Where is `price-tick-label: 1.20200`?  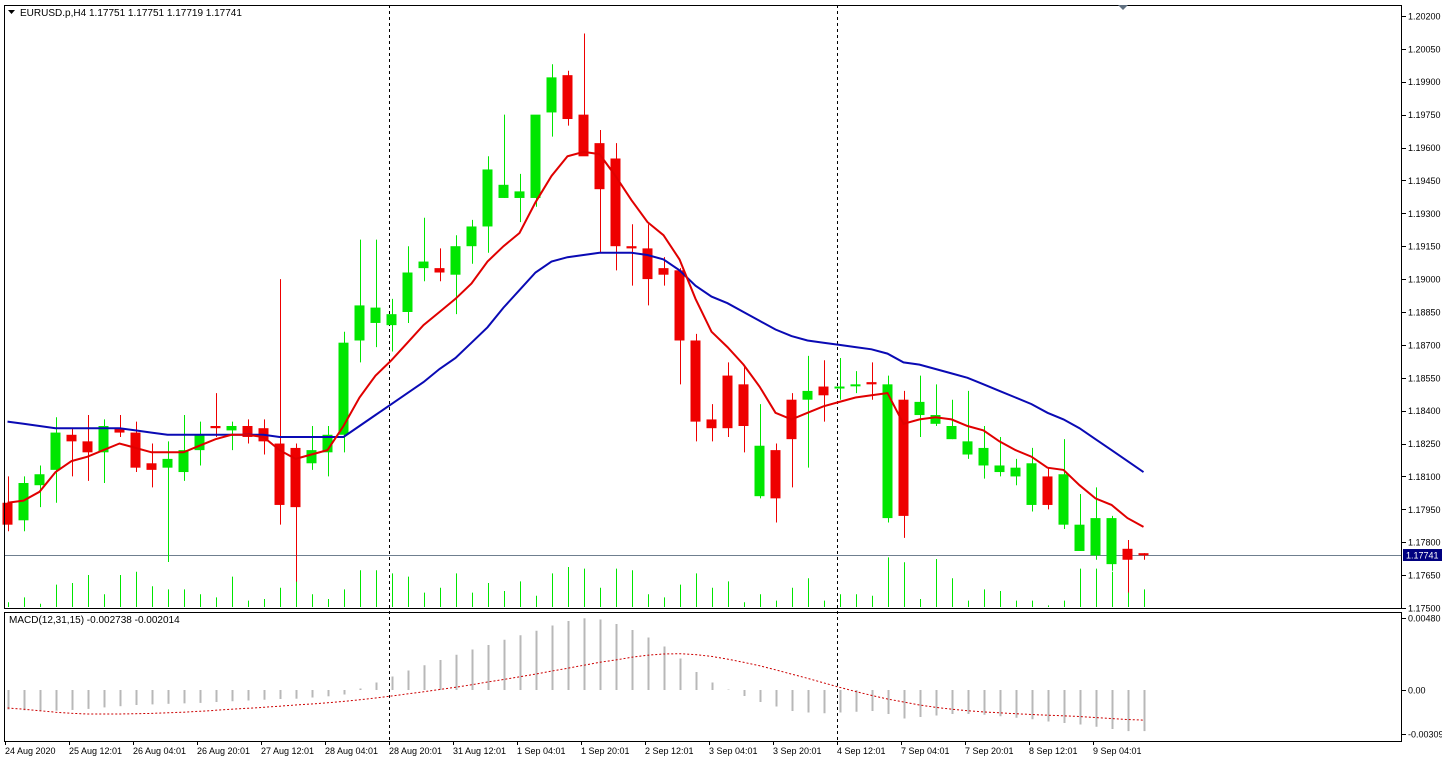 price-tick-label: 1.20200 is located at coordinates (1424, 16).